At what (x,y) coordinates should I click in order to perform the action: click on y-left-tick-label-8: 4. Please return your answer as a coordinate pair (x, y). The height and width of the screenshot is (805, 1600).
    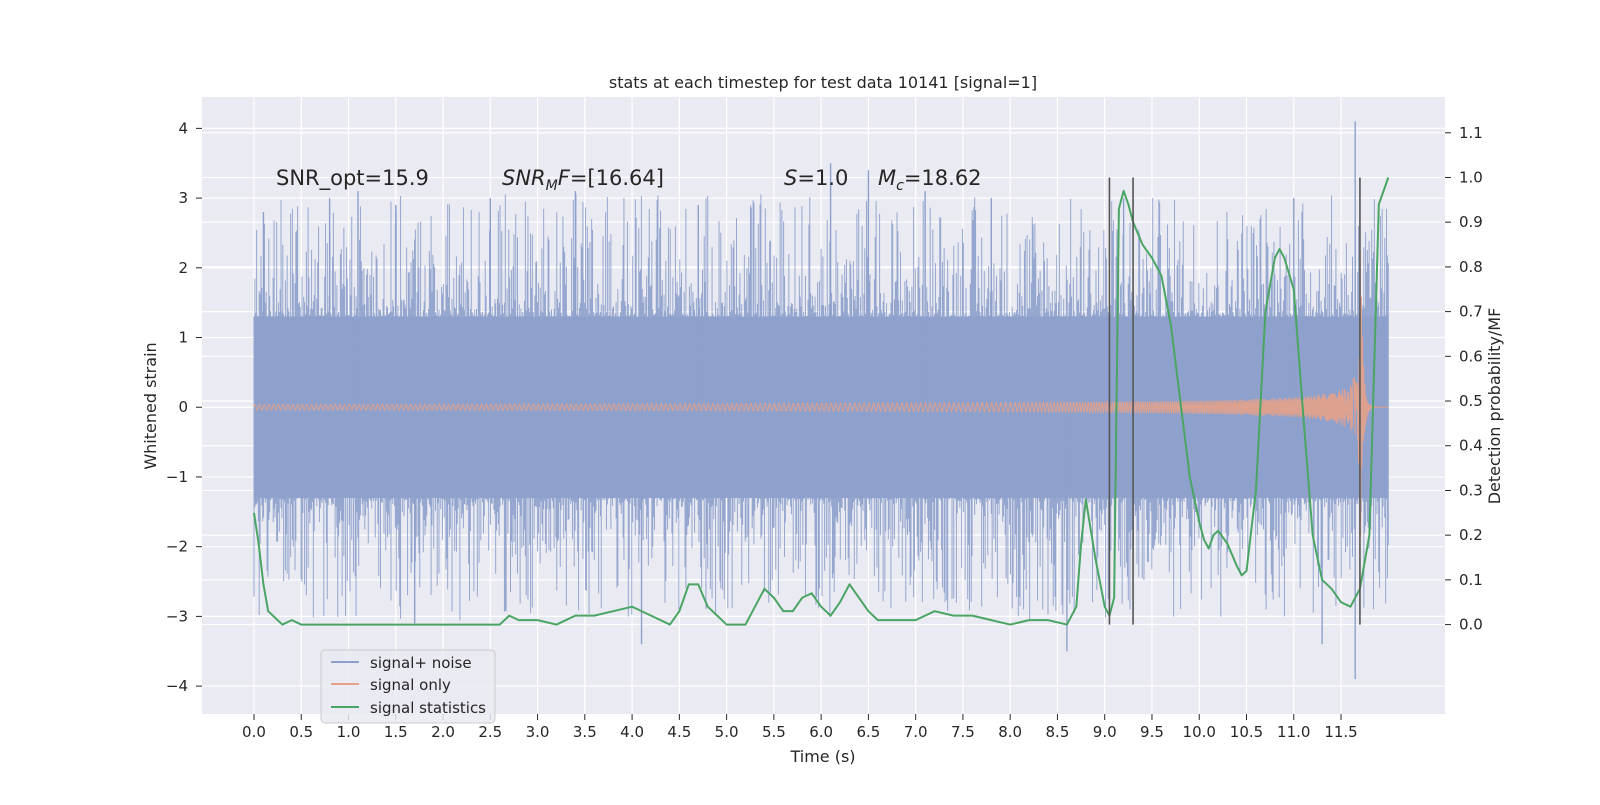
    Looking at the image, I should click on (183, 128).